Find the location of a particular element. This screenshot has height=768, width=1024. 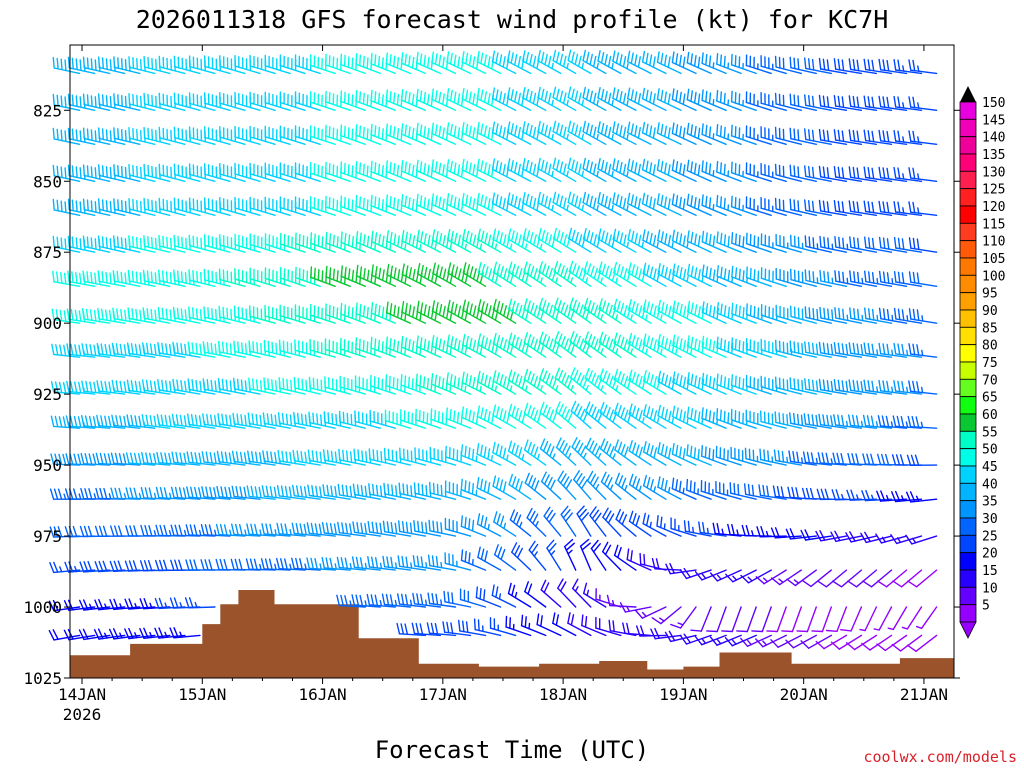

colorbar-label: 35 is located at coordinates (990, 502).